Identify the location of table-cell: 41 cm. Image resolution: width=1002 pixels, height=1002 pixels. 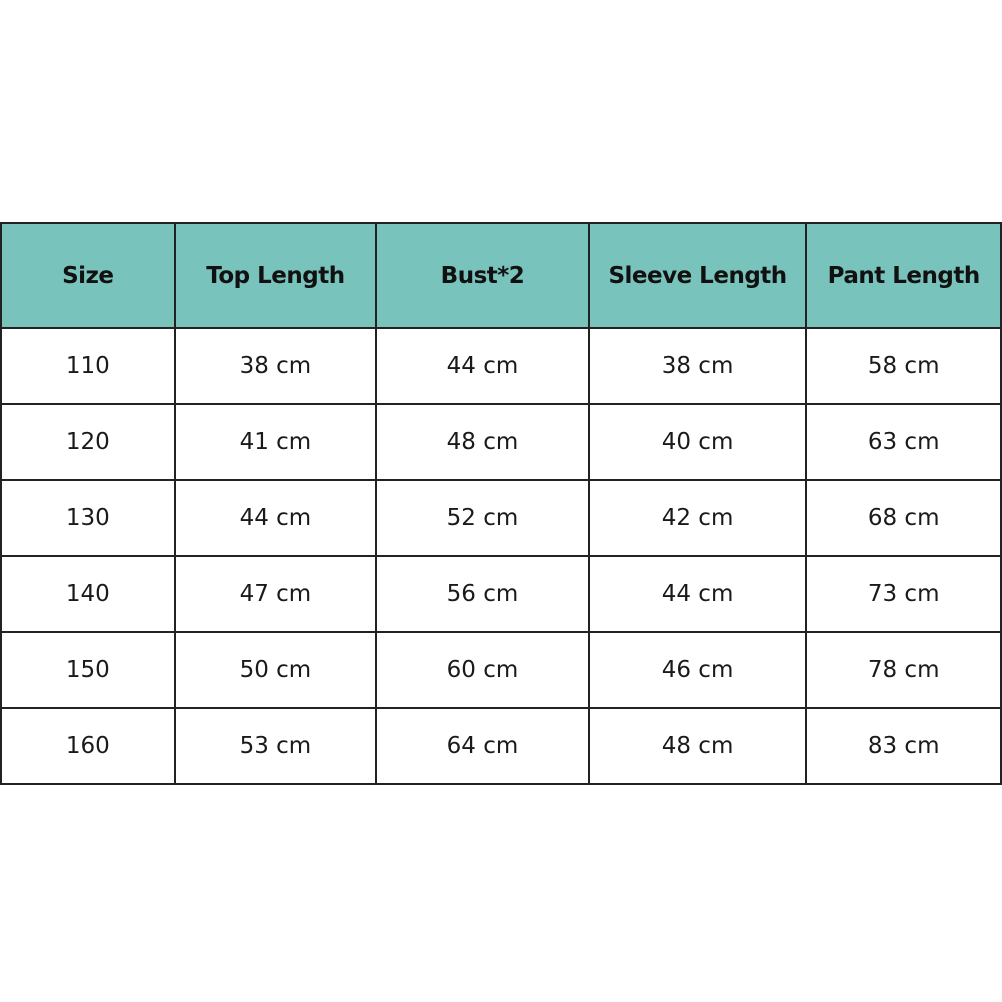
(275, 442).